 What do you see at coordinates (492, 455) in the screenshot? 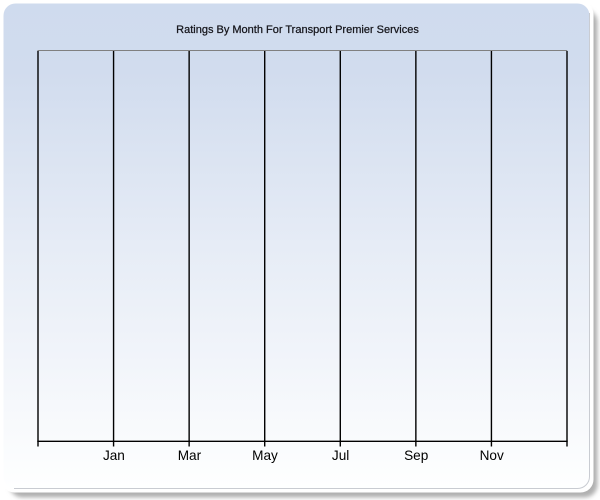
I see `svg-text: Nov` at bounding box center [492, 455].